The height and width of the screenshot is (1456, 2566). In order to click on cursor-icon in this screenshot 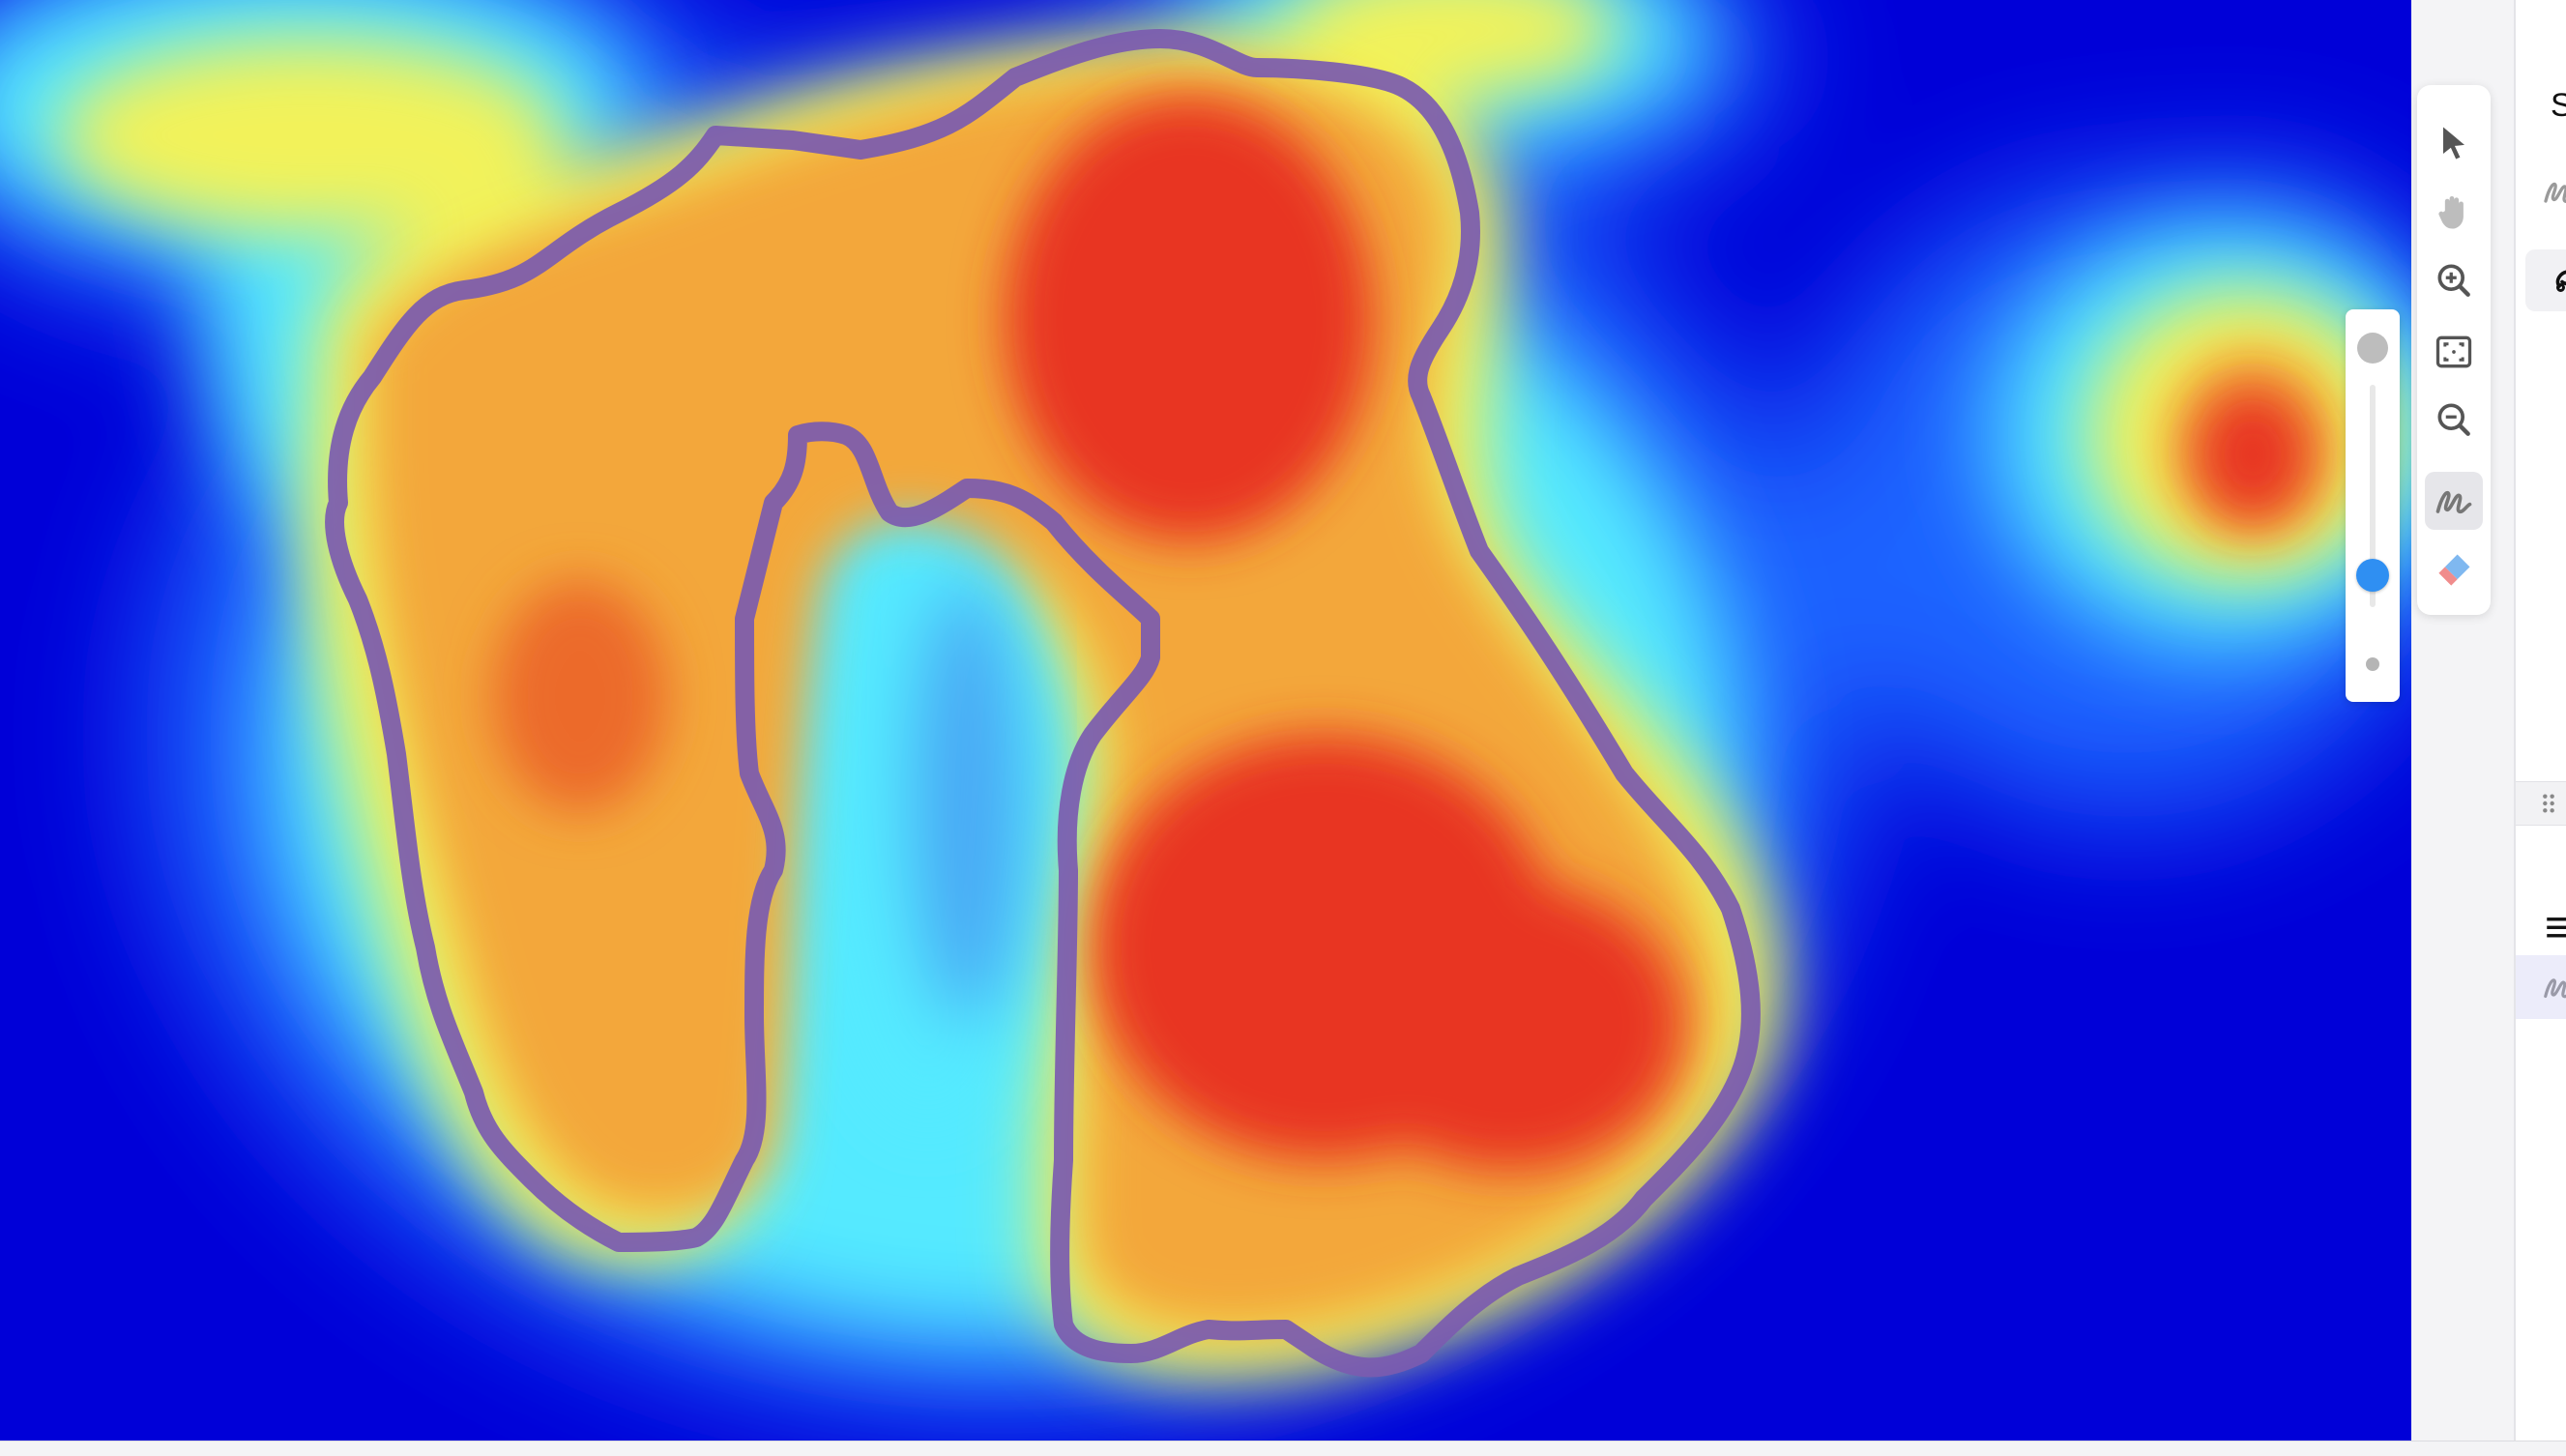, I will do `click(2453, 144)`.